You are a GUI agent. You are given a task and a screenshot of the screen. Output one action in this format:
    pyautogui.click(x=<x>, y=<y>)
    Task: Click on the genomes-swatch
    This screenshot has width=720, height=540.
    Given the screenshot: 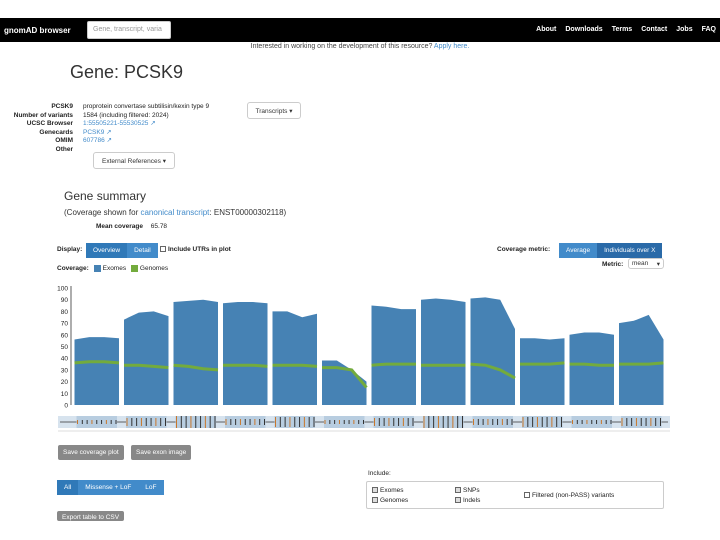 What is the action you would take?
    pyautogui.click(x=134, y=268)
    